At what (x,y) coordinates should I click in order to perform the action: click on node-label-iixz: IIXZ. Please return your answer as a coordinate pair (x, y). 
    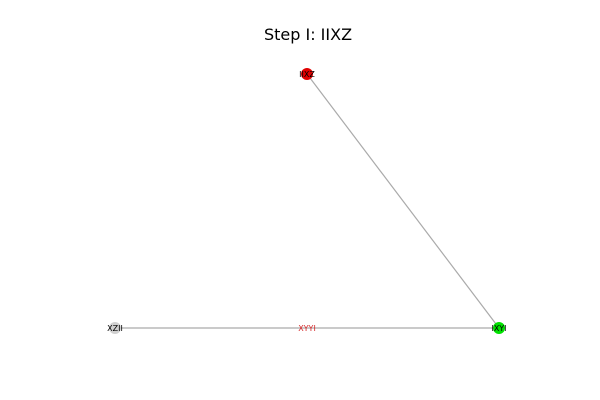
    Looking at the image, I should click on (307, 74).